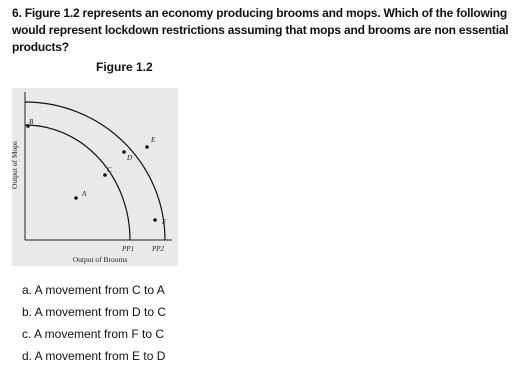 Image resolution: width=530 pixels, height=367 pixels. What do you see at coordinates (164, 222) in the screenshot?
I see `point-label: F` at bounding box center [164, 222].